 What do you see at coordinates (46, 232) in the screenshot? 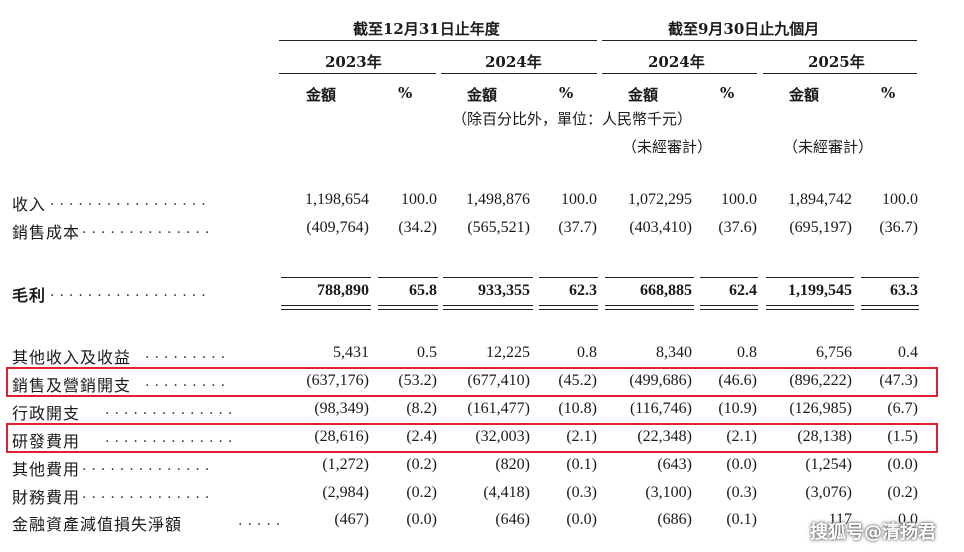
I see `row-label: 銷售成本` at bounding box center [46, 232].